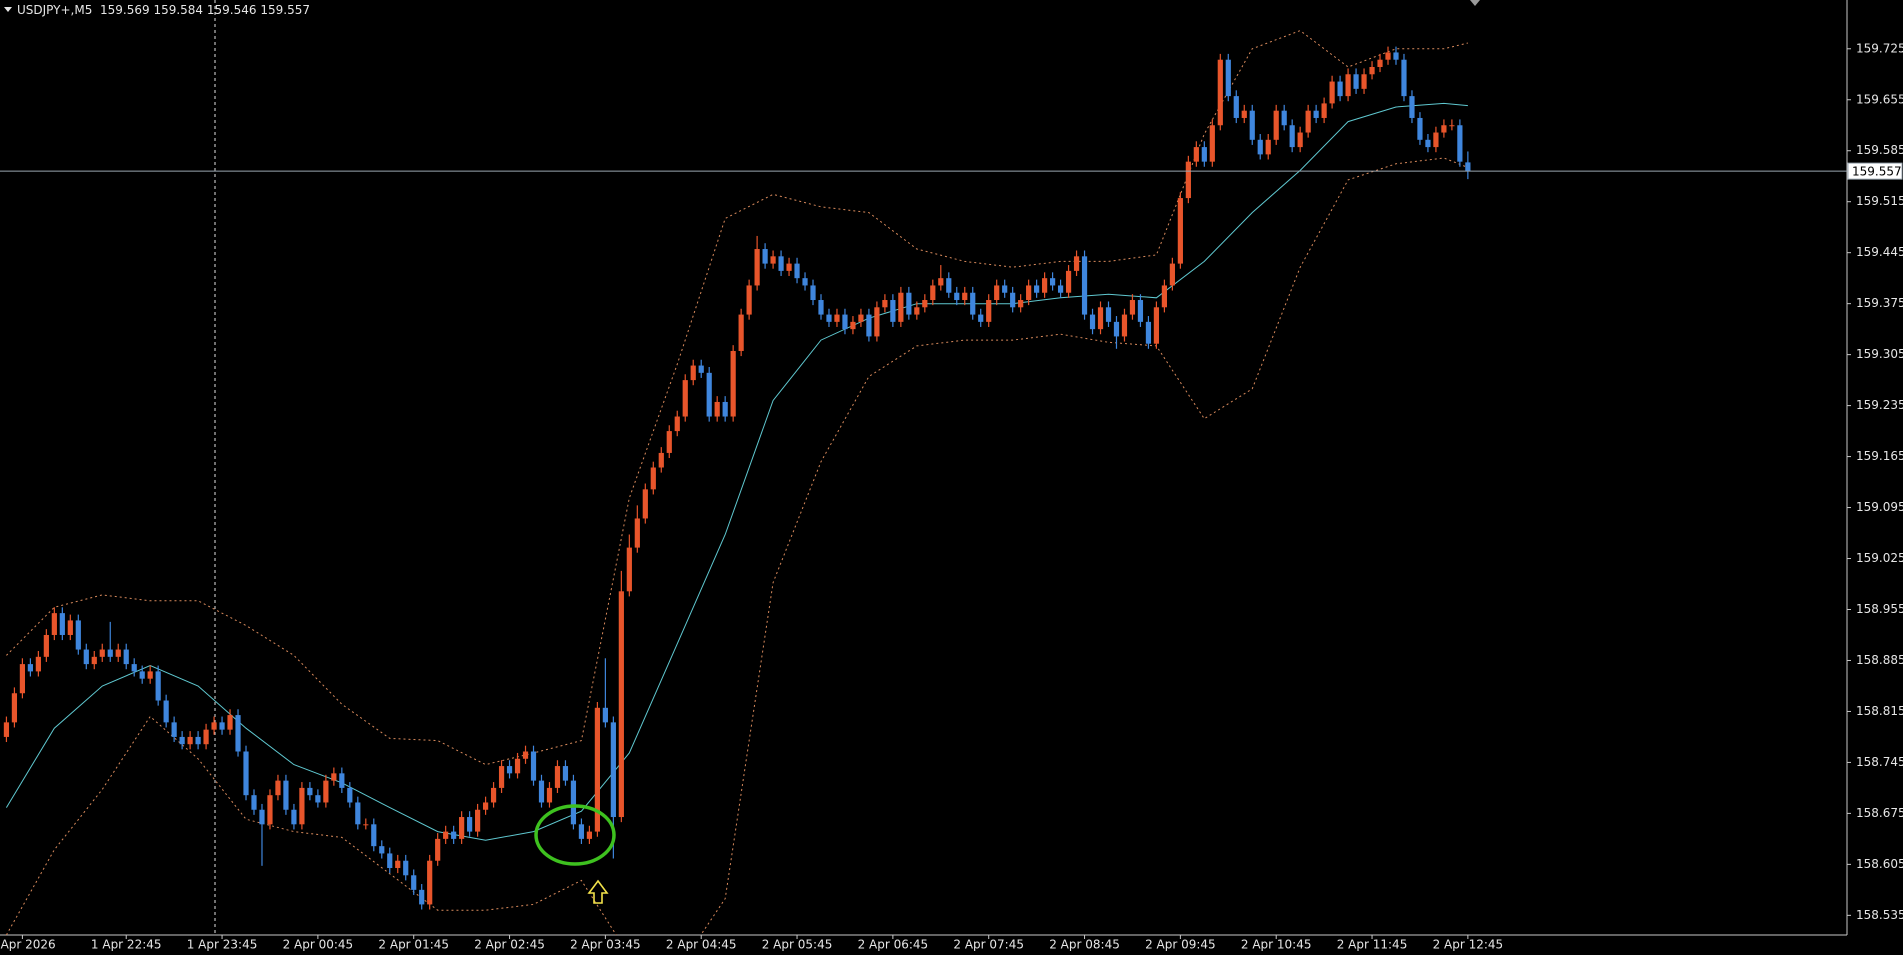 The width and height of the screenshot is (1903, 955). Describe the element at coordinates (701, 945) in the screenshot. I see `x-tick-label: 2 Apr 04:45` at that location.